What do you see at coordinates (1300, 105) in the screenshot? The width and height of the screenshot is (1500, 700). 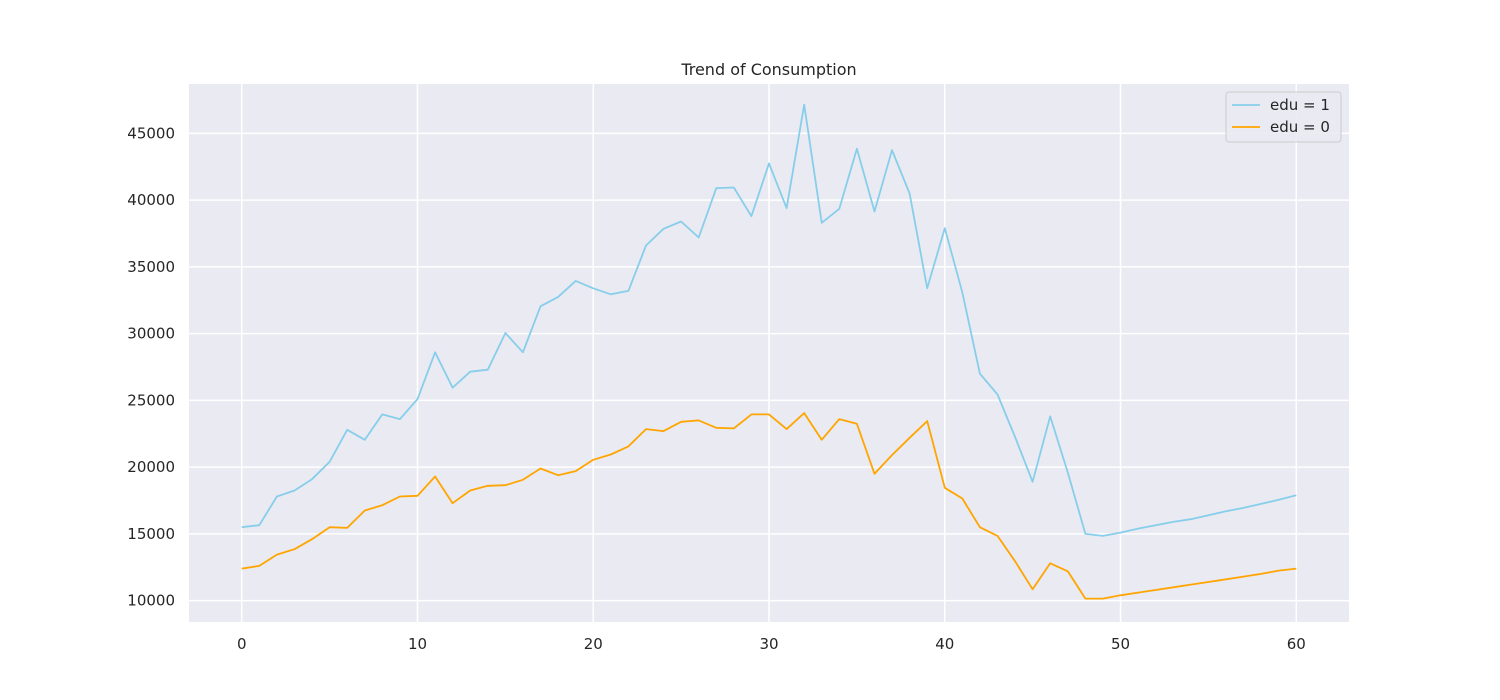 I see `legend-entry-label: edu = 1` at bounding box center [1300, 105].